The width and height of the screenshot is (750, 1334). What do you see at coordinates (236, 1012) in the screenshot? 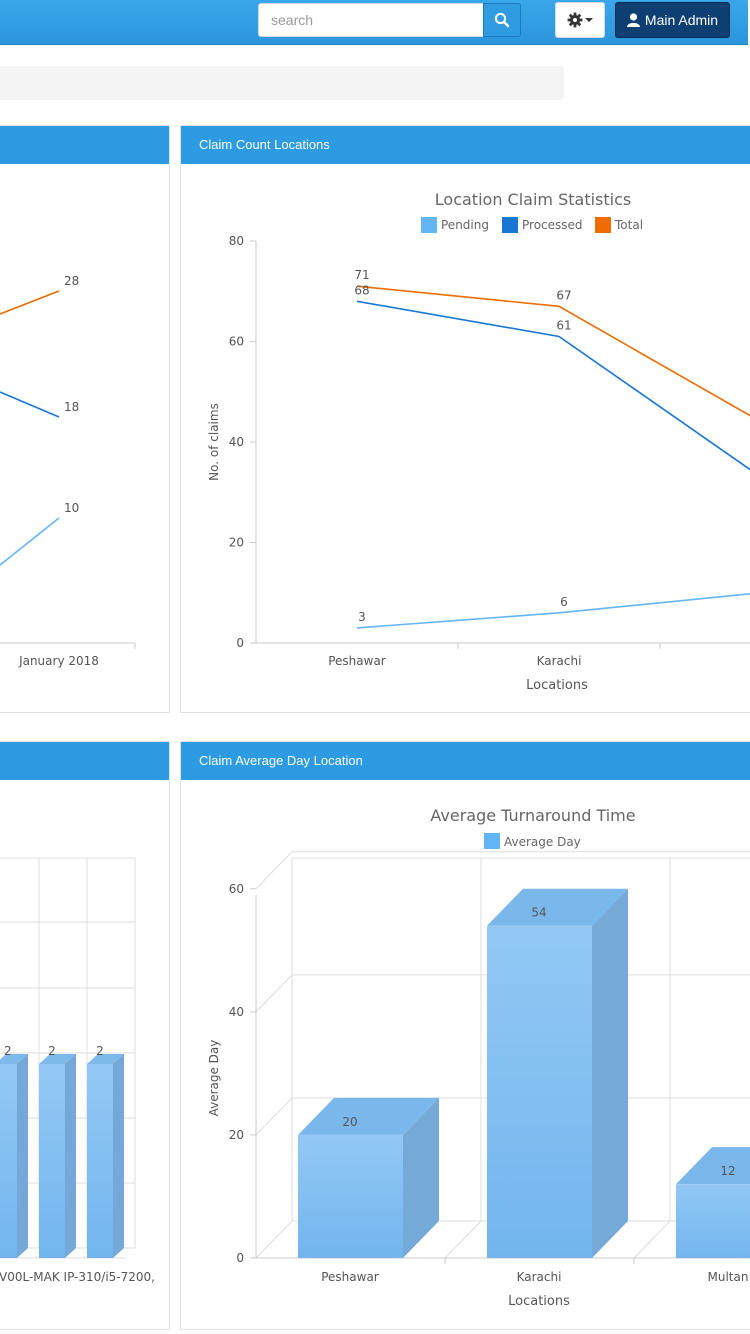
I see `bar-chart-y-tick-label: 40` at bounding box center [236, 1012].